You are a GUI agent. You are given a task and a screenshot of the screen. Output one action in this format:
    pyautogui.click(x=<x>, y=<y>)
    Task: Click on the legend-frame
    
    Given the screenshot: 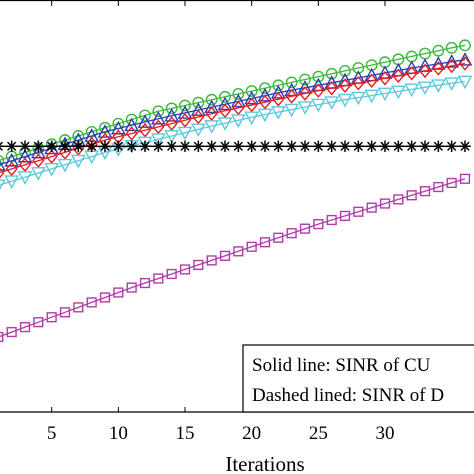 What is the action you would take?
    pyautogui.click(x=358, y=378)
    